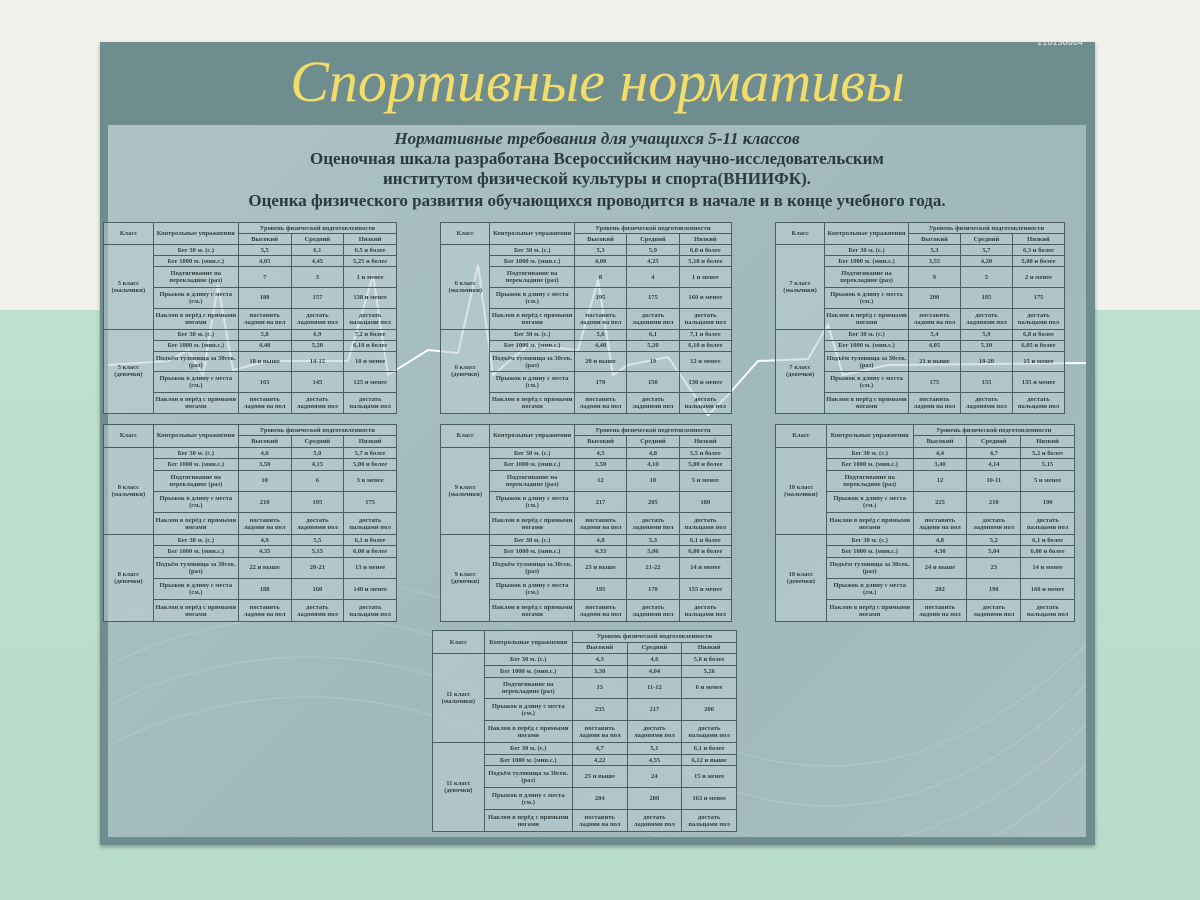 This screenshot has width=1200, height=900. I want to click on norm-value: 5,8, so click(264, 334).